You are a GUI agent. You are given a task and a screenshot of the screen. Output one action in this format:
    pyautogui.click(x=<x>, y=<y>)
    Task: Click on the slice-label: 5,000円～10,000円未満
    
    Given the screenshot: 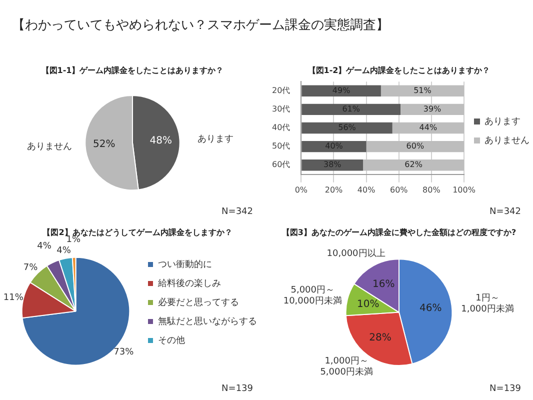 What is the action you would take?
    pyautogui.click(x=312, y=295)
    